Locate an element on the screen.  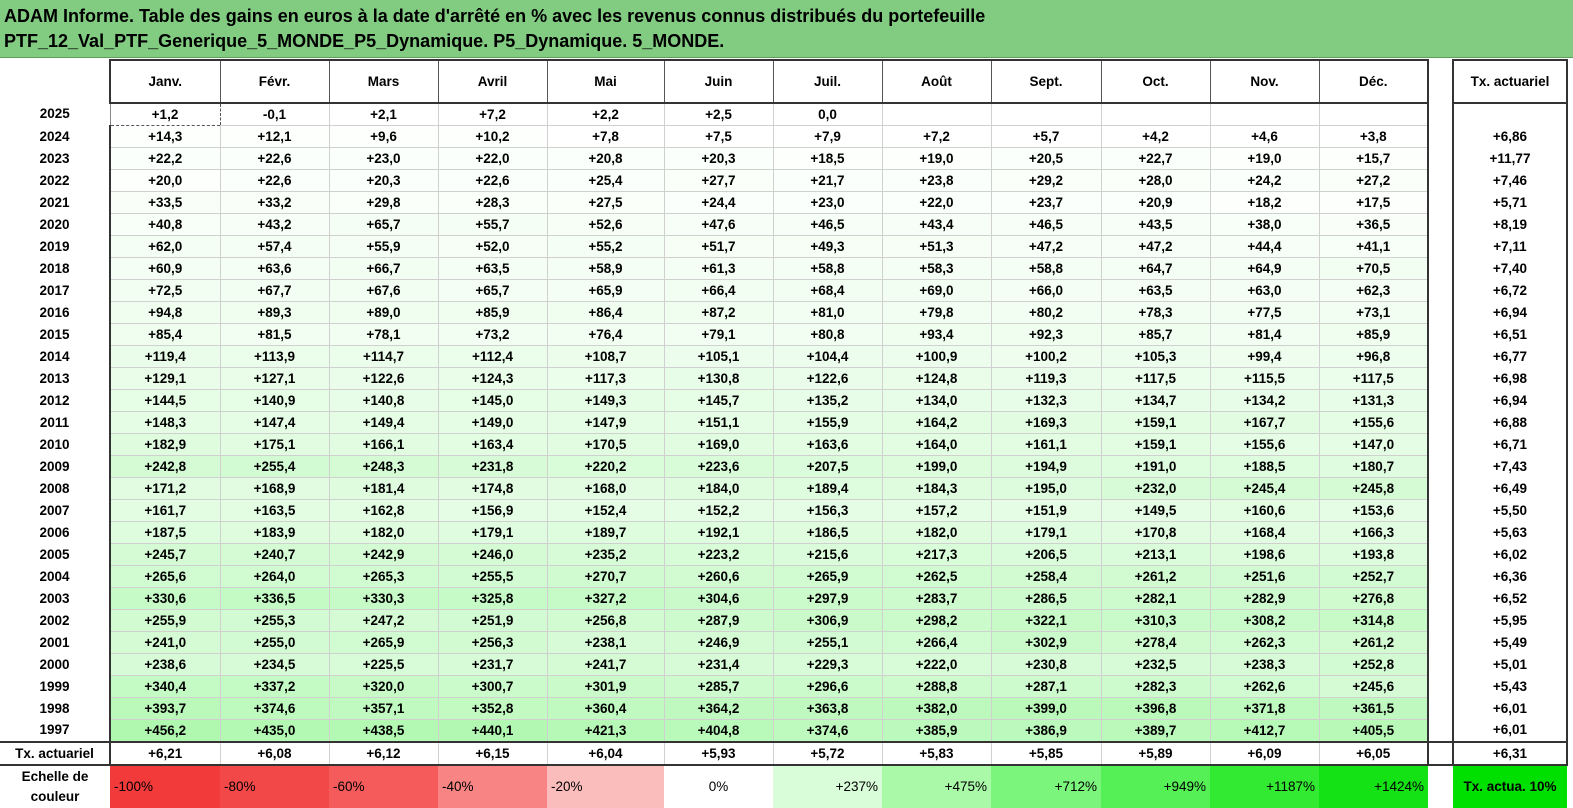
value-cell: +49,3 is located at coordinates (828, 246).